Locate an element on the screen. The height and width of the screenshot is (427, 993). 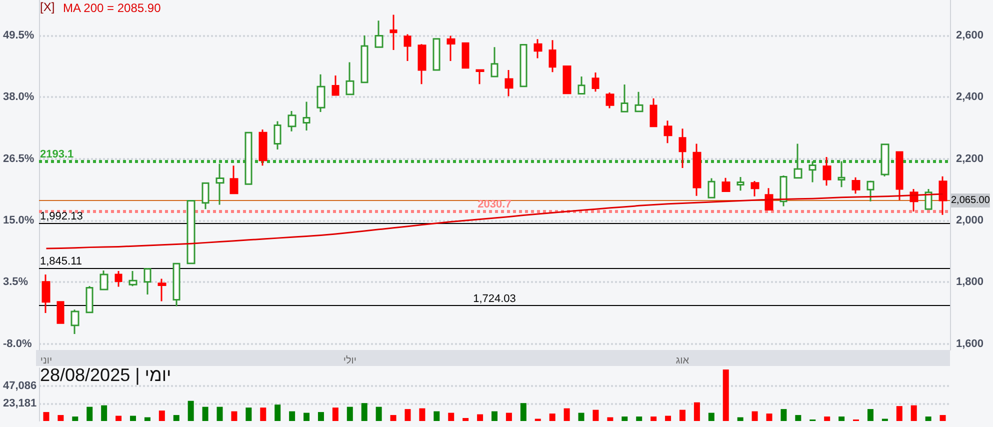
y-tick-label: 2,400 is located at coordinates (970, 97).